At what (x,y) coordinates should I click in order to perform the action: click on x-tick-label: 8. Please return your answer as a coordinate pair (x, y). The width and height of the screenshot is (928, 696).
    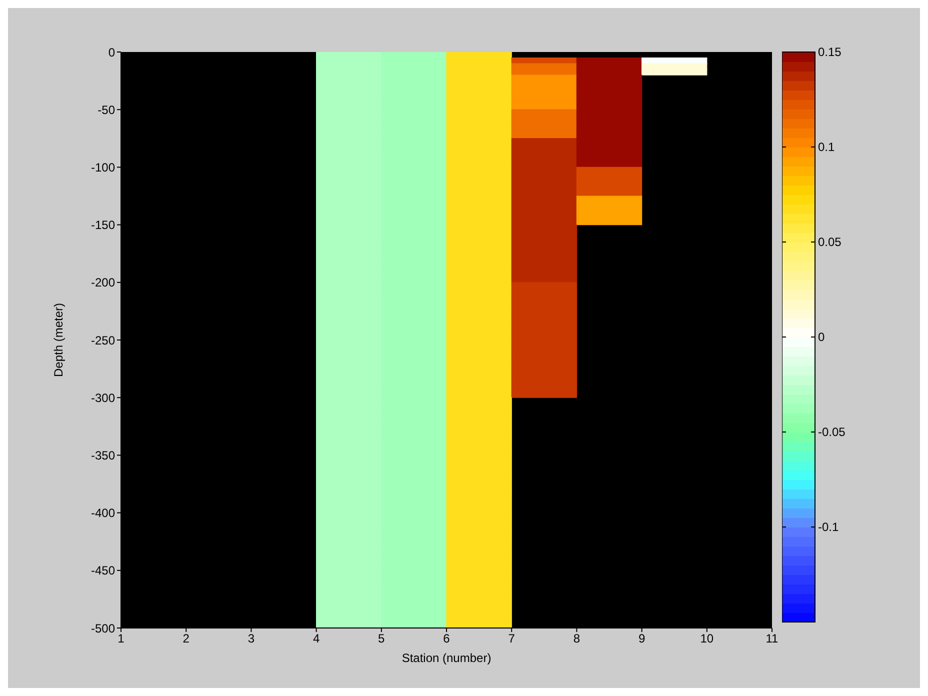
    Looking at the image, I should click on (576, 639).